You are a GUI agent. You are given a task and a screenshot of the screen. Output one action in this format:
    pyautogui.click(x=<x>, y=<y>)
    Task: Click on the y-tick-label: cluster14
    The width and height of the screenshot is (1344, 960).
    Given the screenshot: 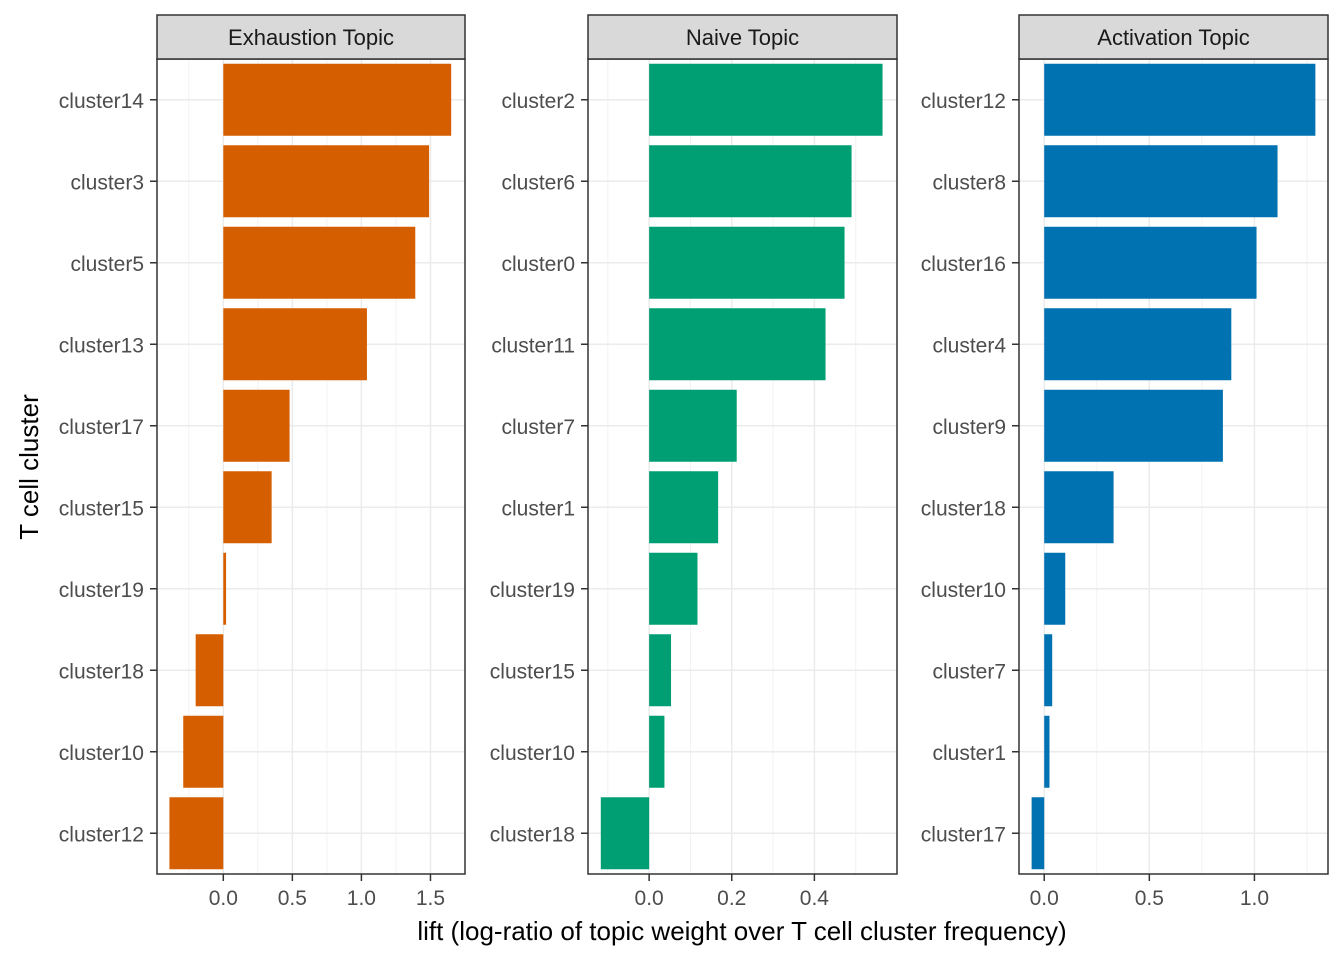 What is the action you would take?
    pyautogui.click(x=102, y=101)
    